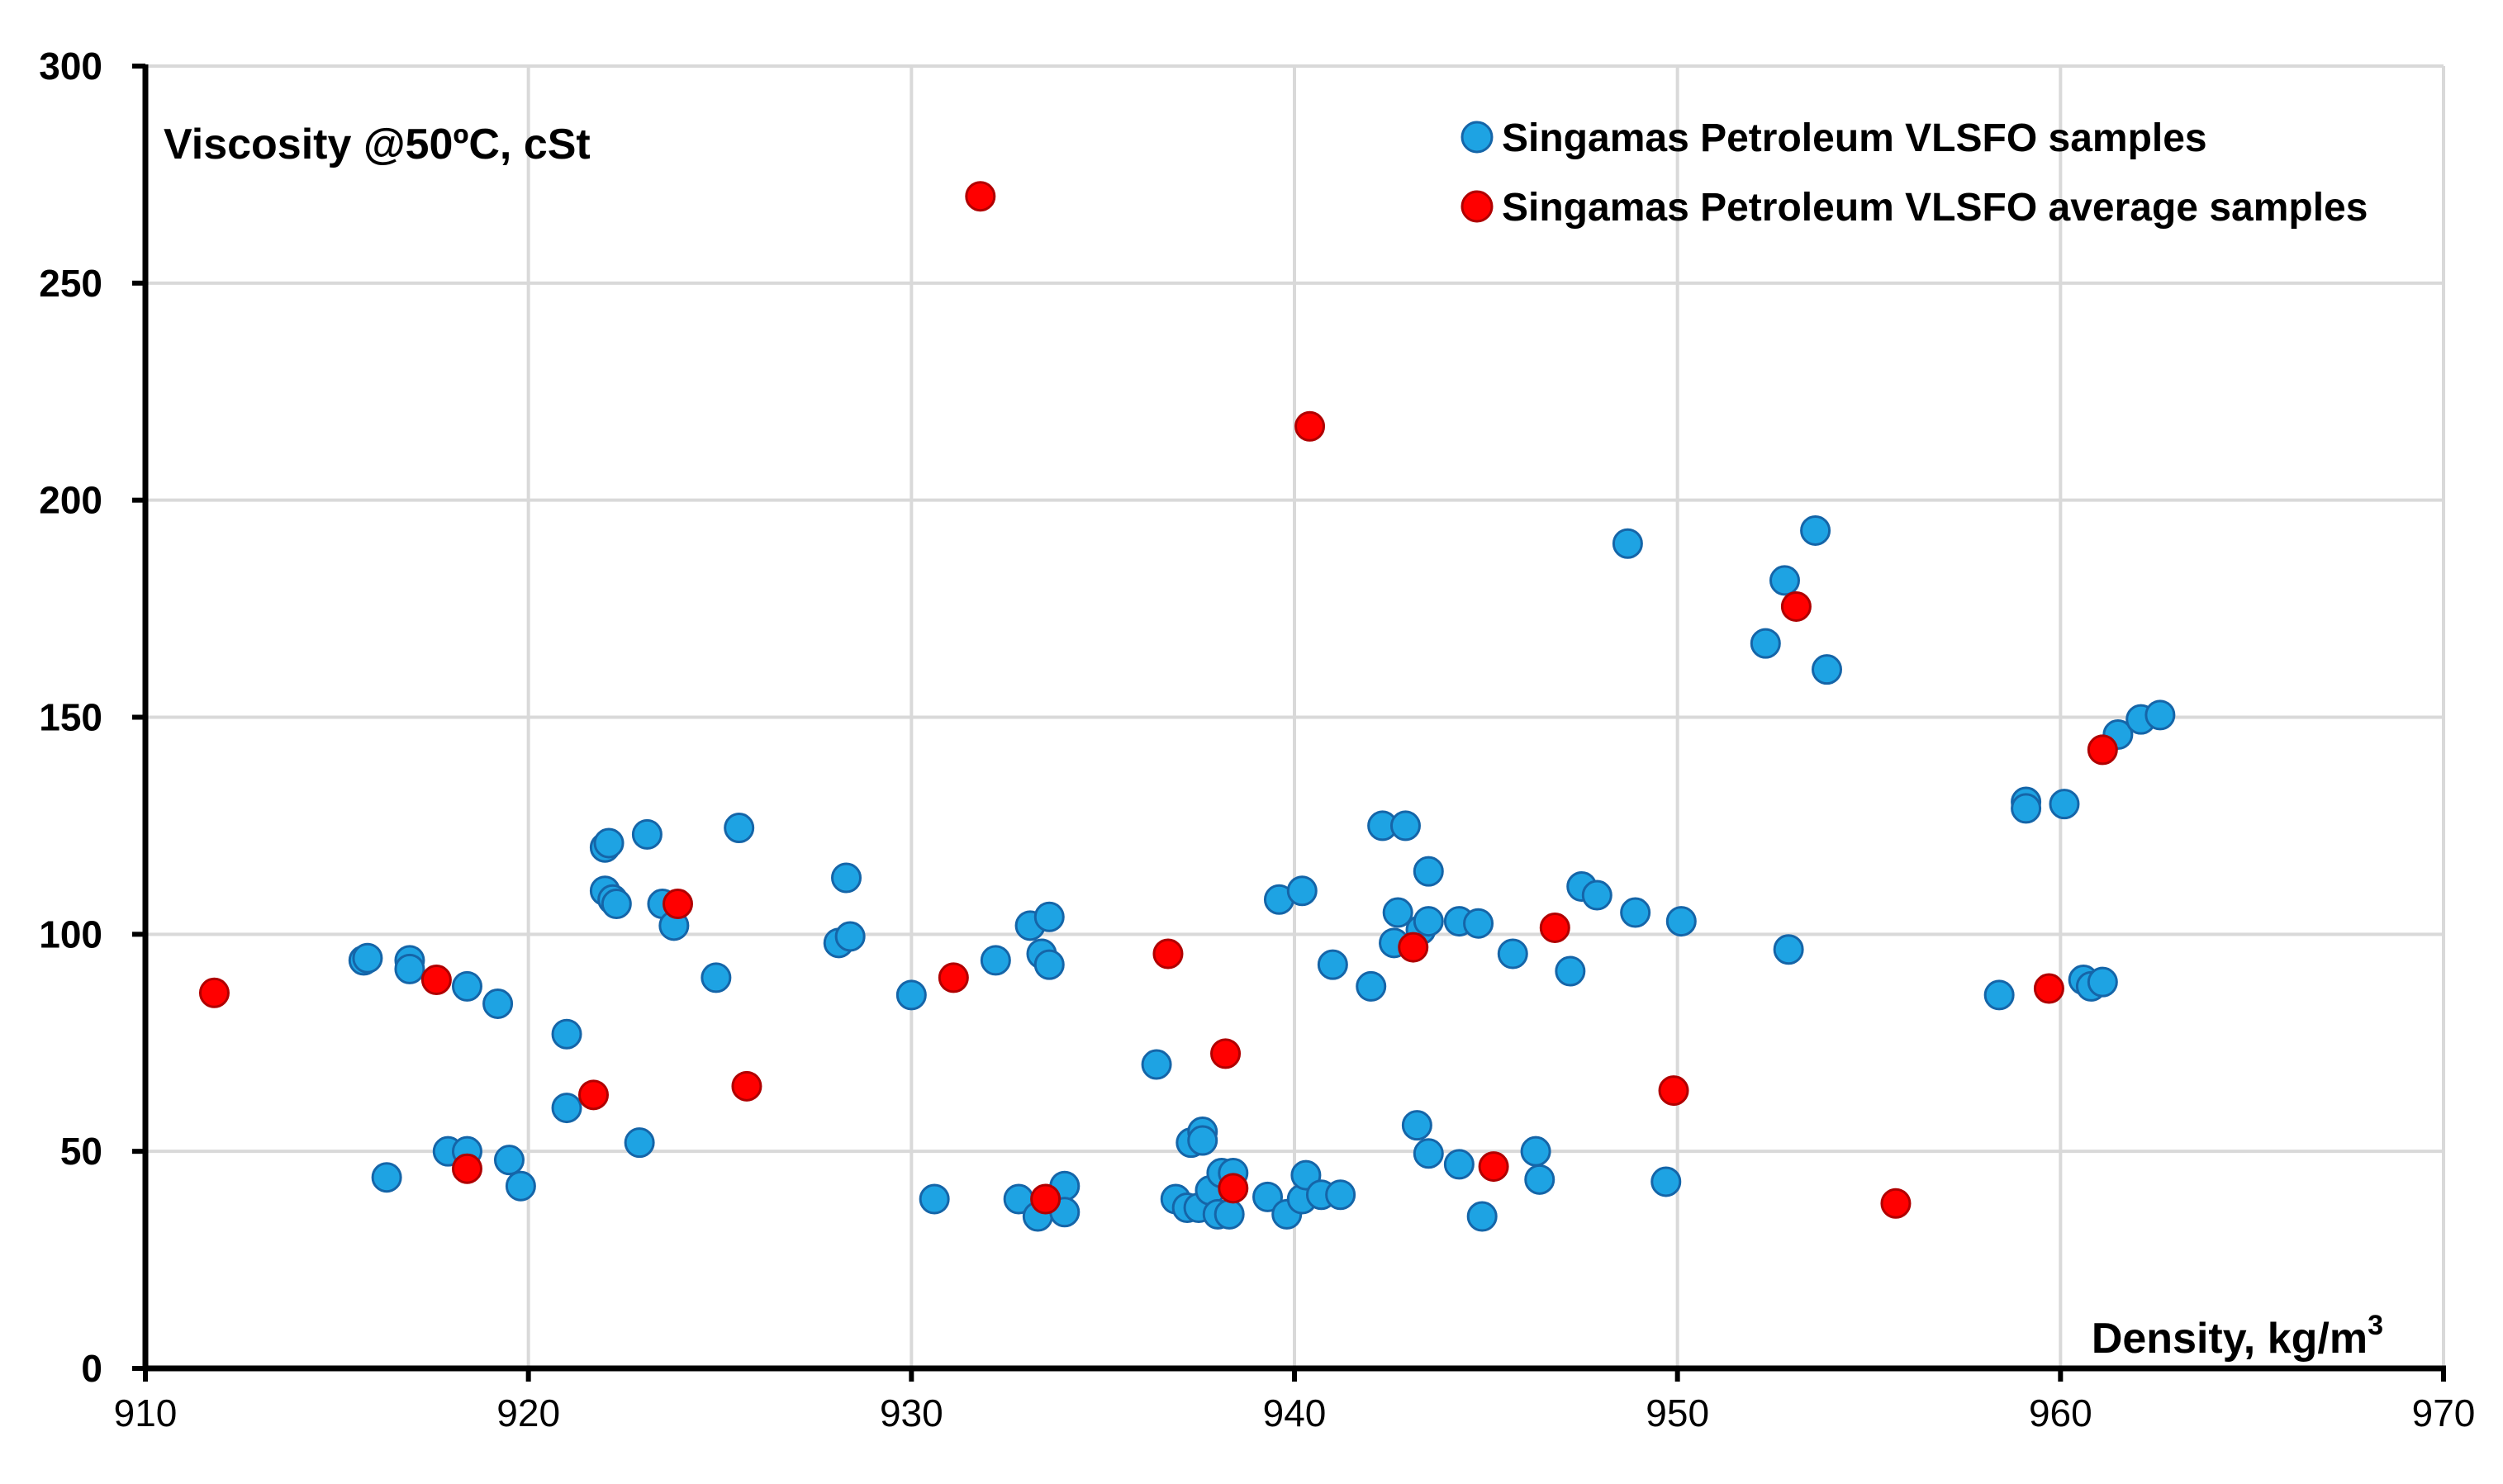  I want to click on y-tick-label: 0, so click(91, 1368).